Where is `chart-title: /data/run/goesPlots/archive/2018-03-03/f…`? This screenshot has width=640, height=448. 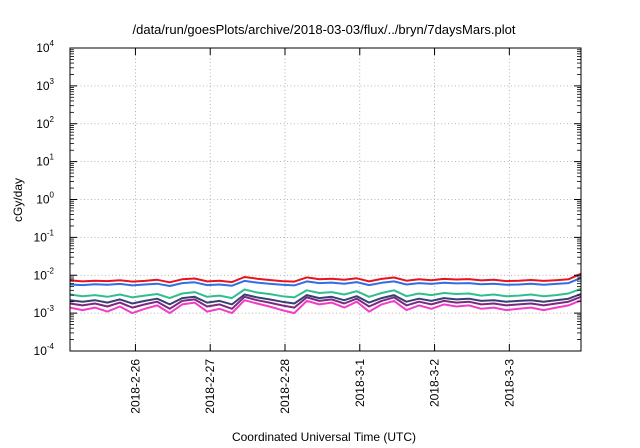 chart-title: /data/run/goesPlots/archive/2018-03-03/f… is located at coordinates (324, 29).